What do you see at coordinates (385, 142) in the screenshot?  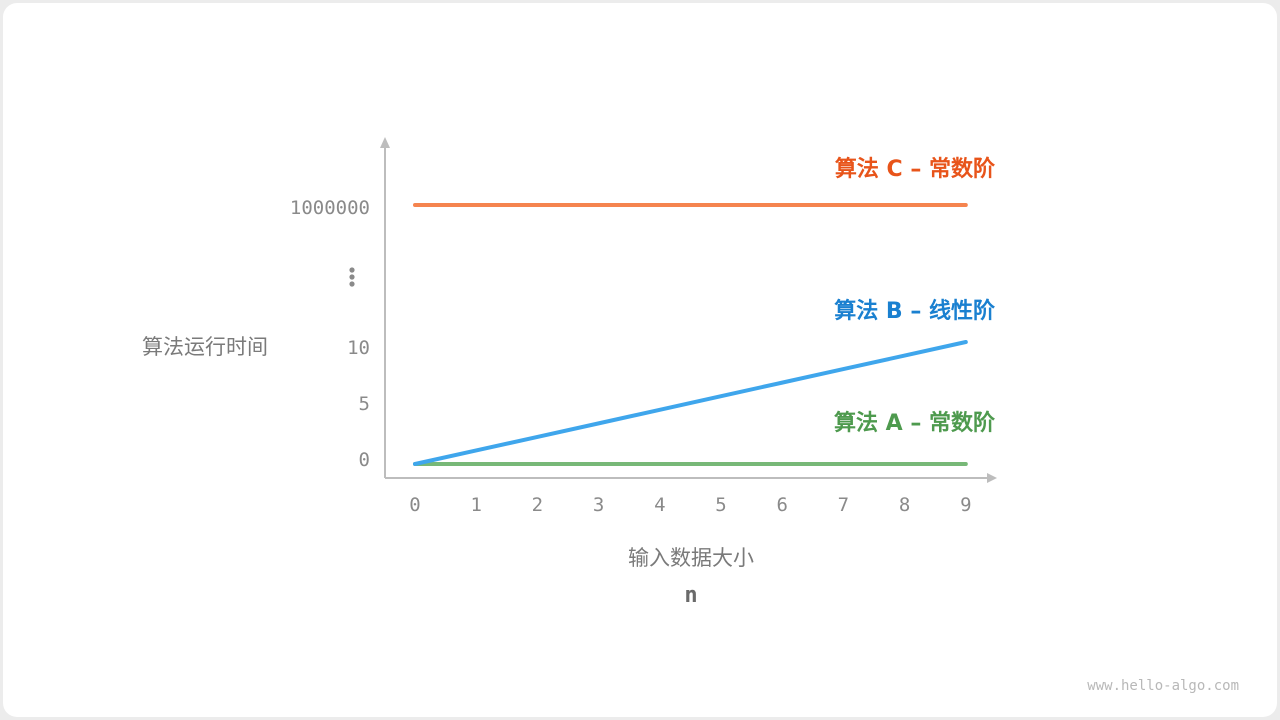 I see `y-axis-arrow` at bounding box center [385, 142].